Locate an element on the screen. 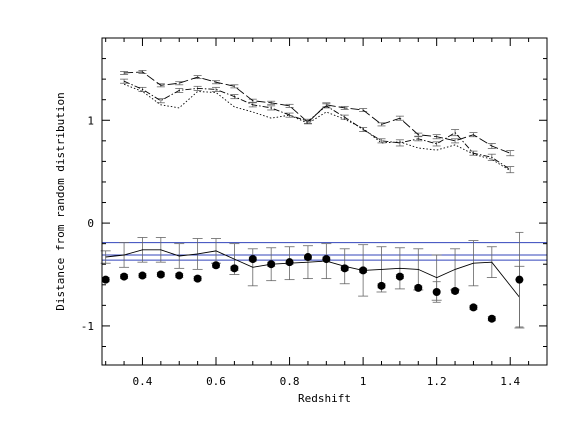 Image resolution: width=564 pixels, height=436 pixels. y-axis-title: Distance from random distribution is located at coordinates (60, 201).